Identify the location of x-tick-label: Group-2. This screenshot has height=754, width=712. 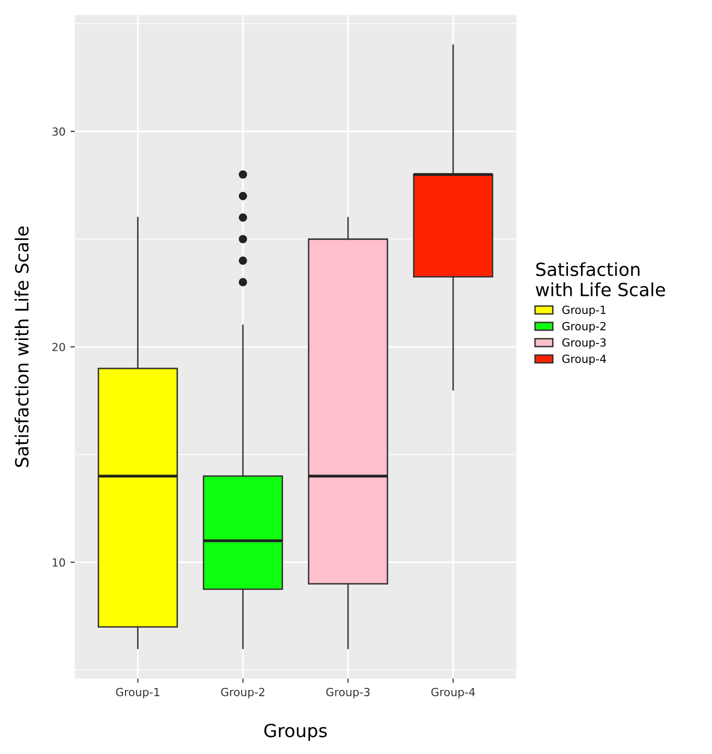
(242, 693).